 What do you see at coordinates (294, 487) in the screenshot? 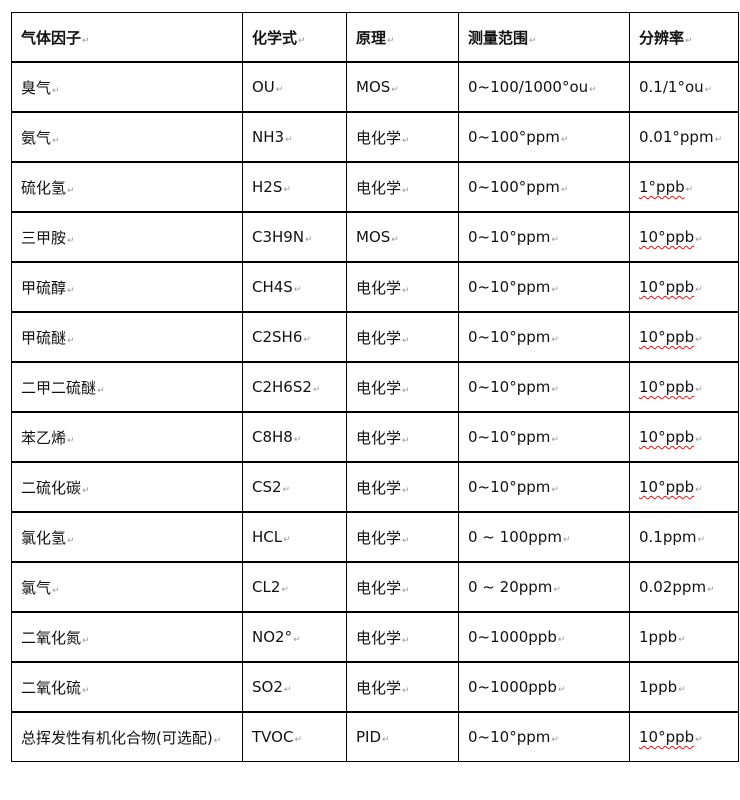
I see `cell-formula: CS2↵` at bounding box center [294, 487].